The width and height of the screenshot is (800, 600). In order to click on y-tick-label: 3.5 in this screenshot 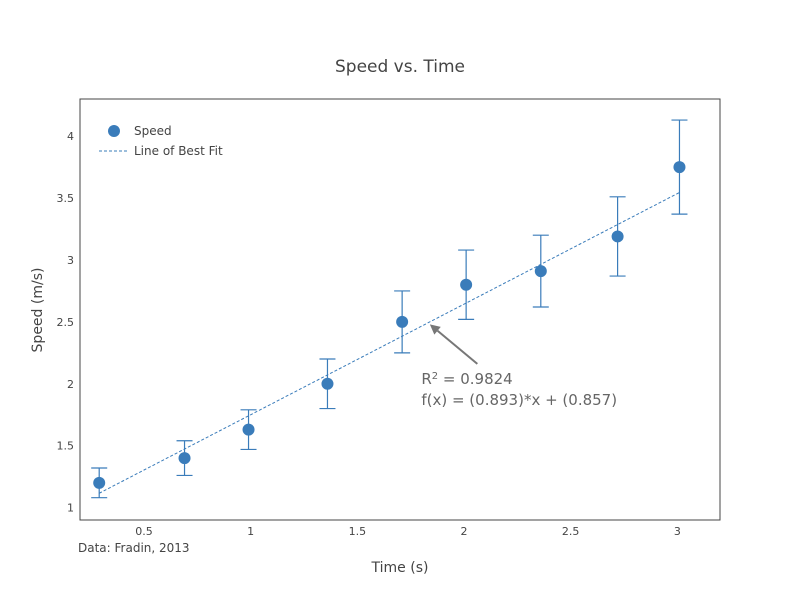, I will do `click(66, 198)`.